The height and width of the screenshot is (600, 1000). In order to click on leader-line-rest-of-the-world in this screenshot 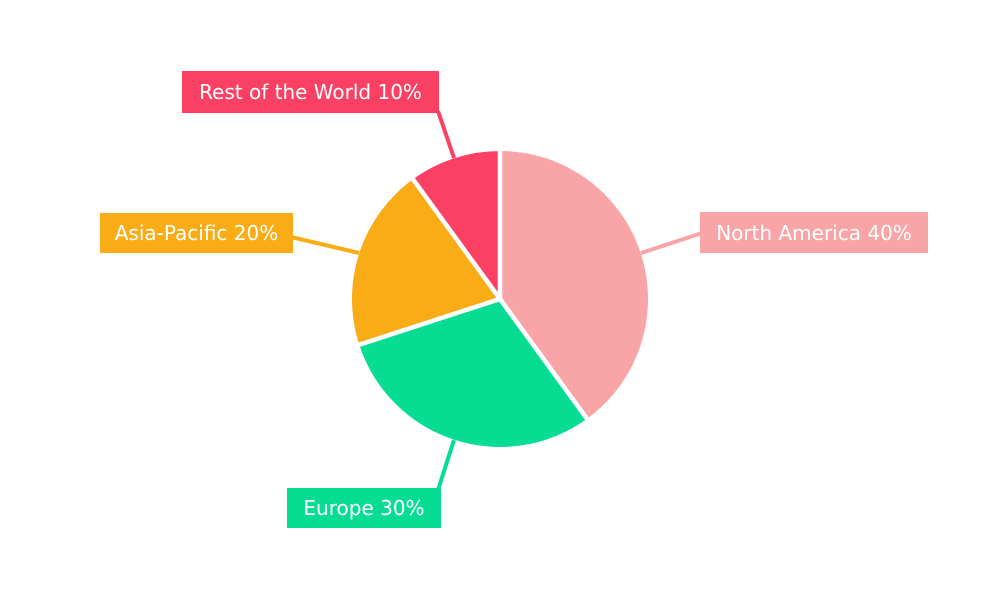, I will do `click(446, 134)`.